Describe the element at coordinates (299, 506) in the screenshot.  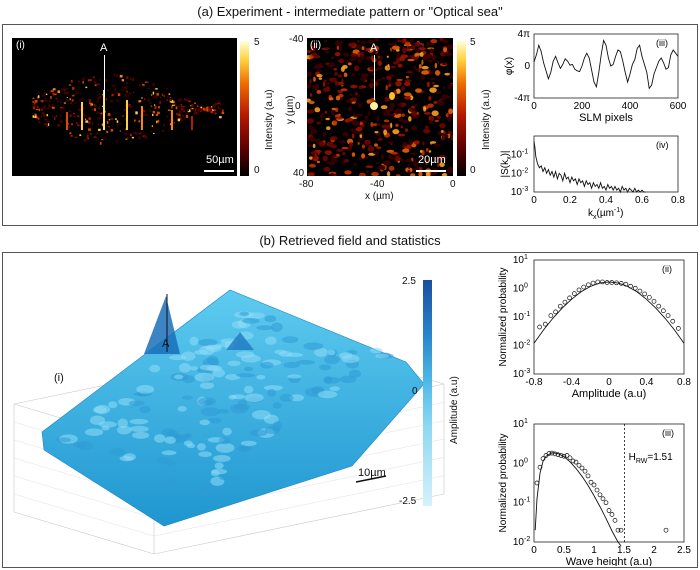
I see `surface-grid-line` at that location.